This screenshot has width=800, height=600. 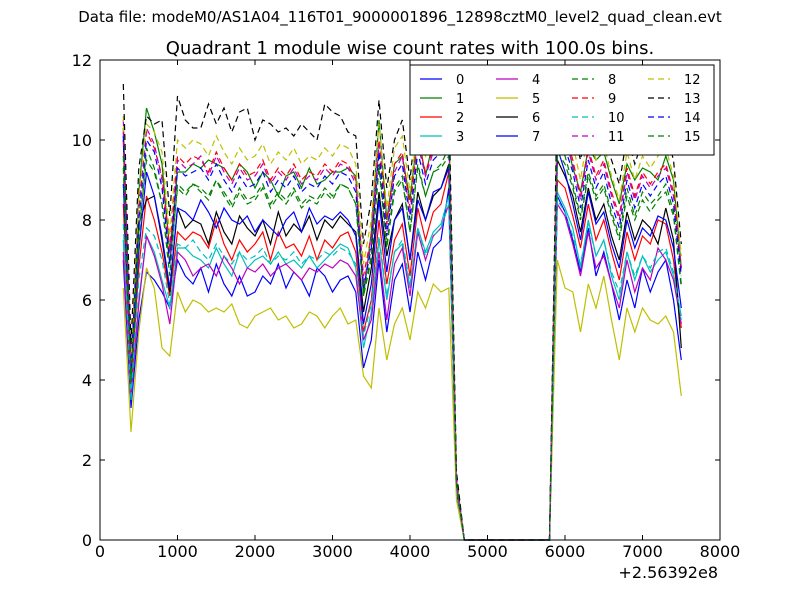 What do you see at coordinates (87, 380) in the screenshot?
I see `y-tick-label: 4` at bounding box center [87, 380].